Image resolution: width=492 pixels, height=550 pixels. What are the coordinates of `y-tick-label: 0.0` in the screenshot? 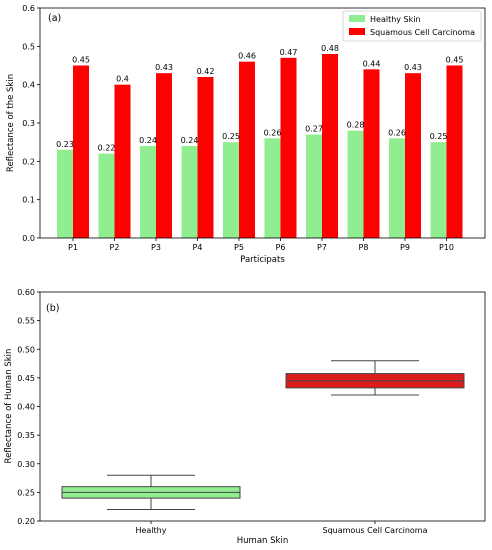 It's located at (28, 238).